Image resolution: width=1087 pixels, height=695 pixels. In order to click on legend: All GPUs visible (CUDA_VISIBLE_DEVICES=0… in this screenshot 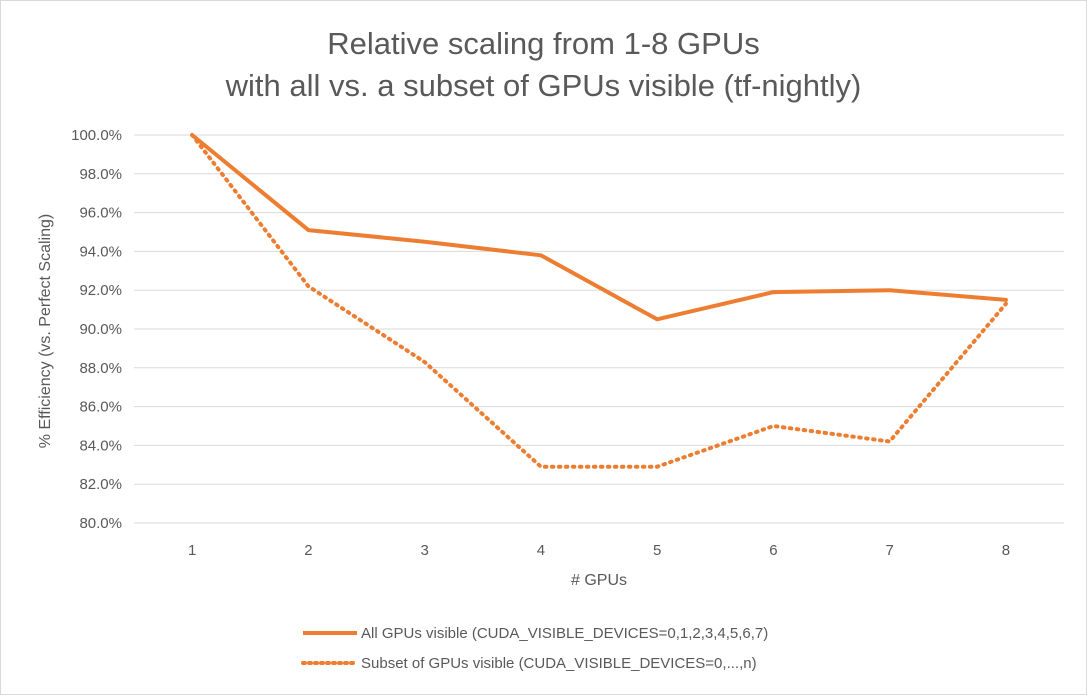, I will do `click(534, 653)`.